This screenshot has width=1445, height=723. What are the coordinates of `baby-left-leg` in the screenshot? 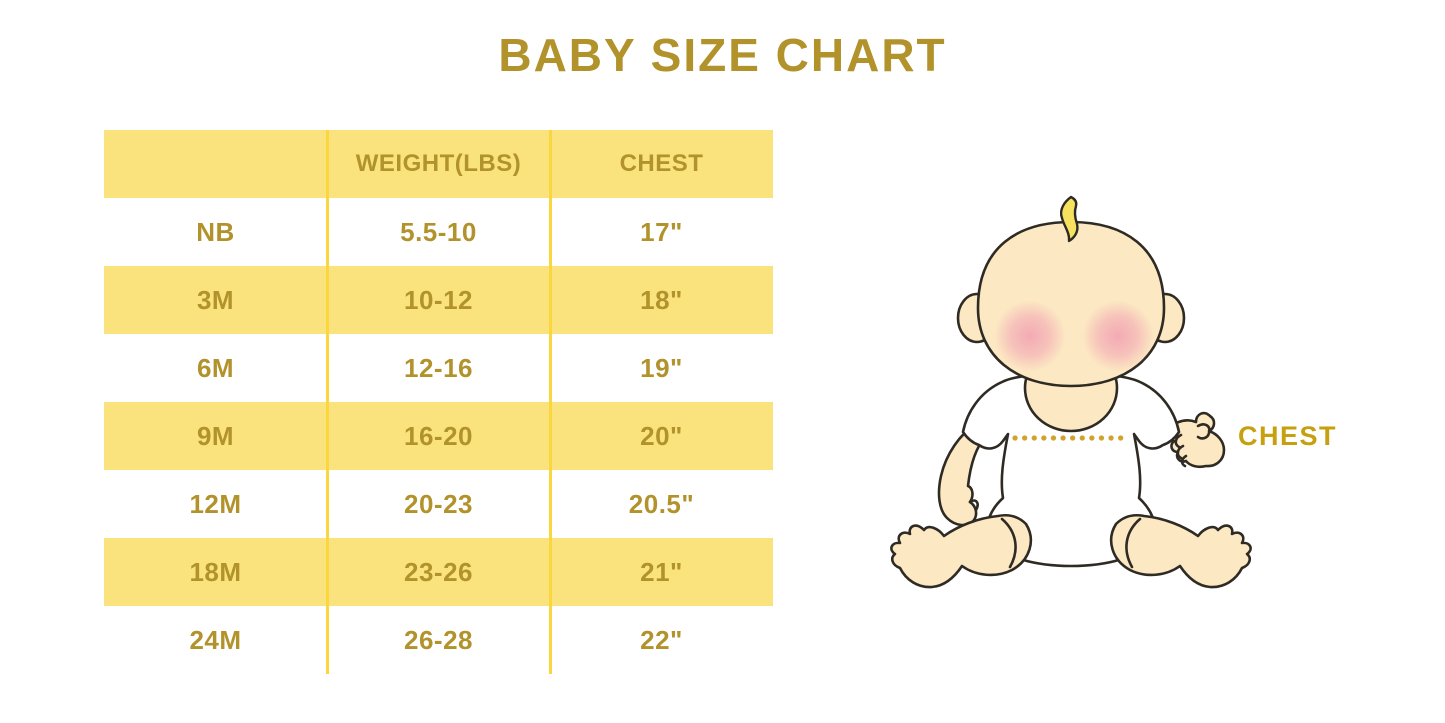 It's located at (961, 551).